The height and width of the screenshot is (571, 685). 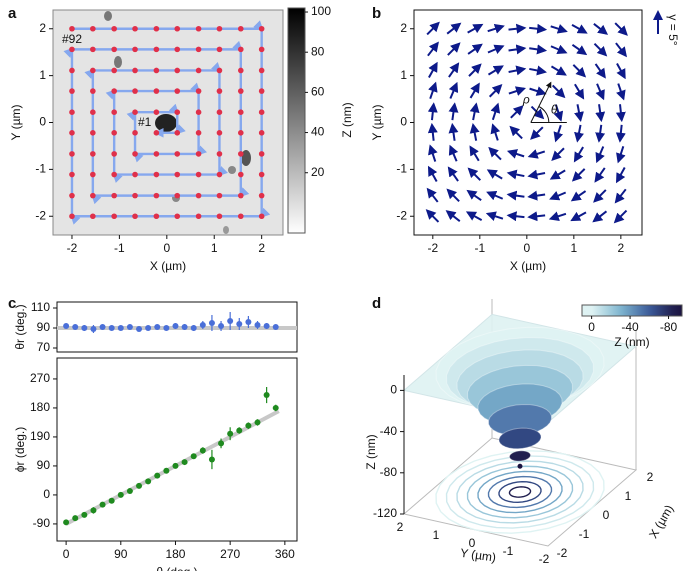 What do you see at coordinates (20, 326) in the screenshot?
I see `y-axis-label: θr (deg.)` at bounding box center [20, 326].